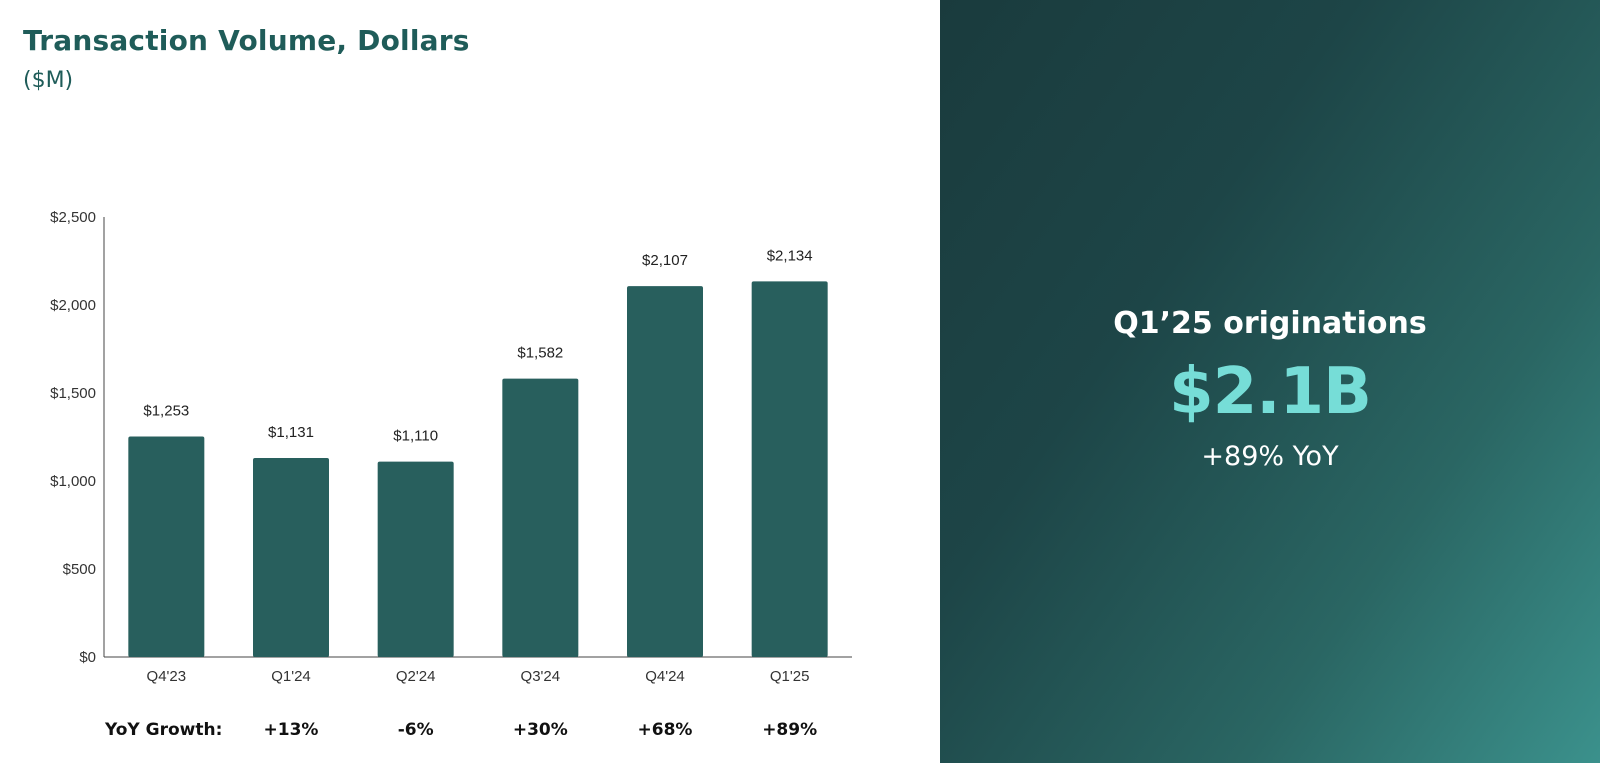  Describe the element at coordinates (1270, 392) in the screenshot. I see `kpi-value: $2.1B` at that location.